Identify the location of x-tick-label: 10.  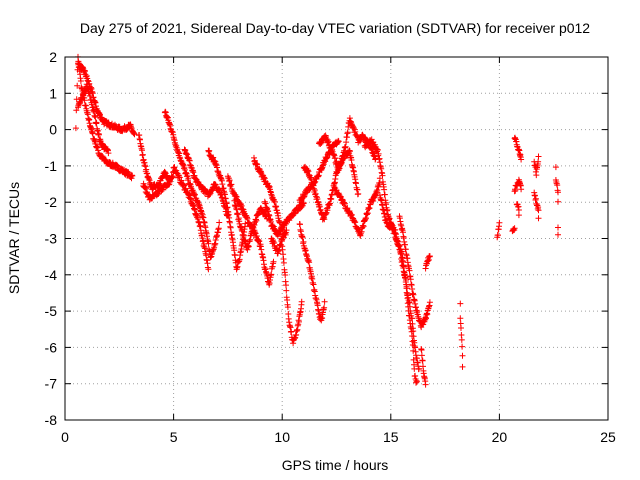
(282, 437).